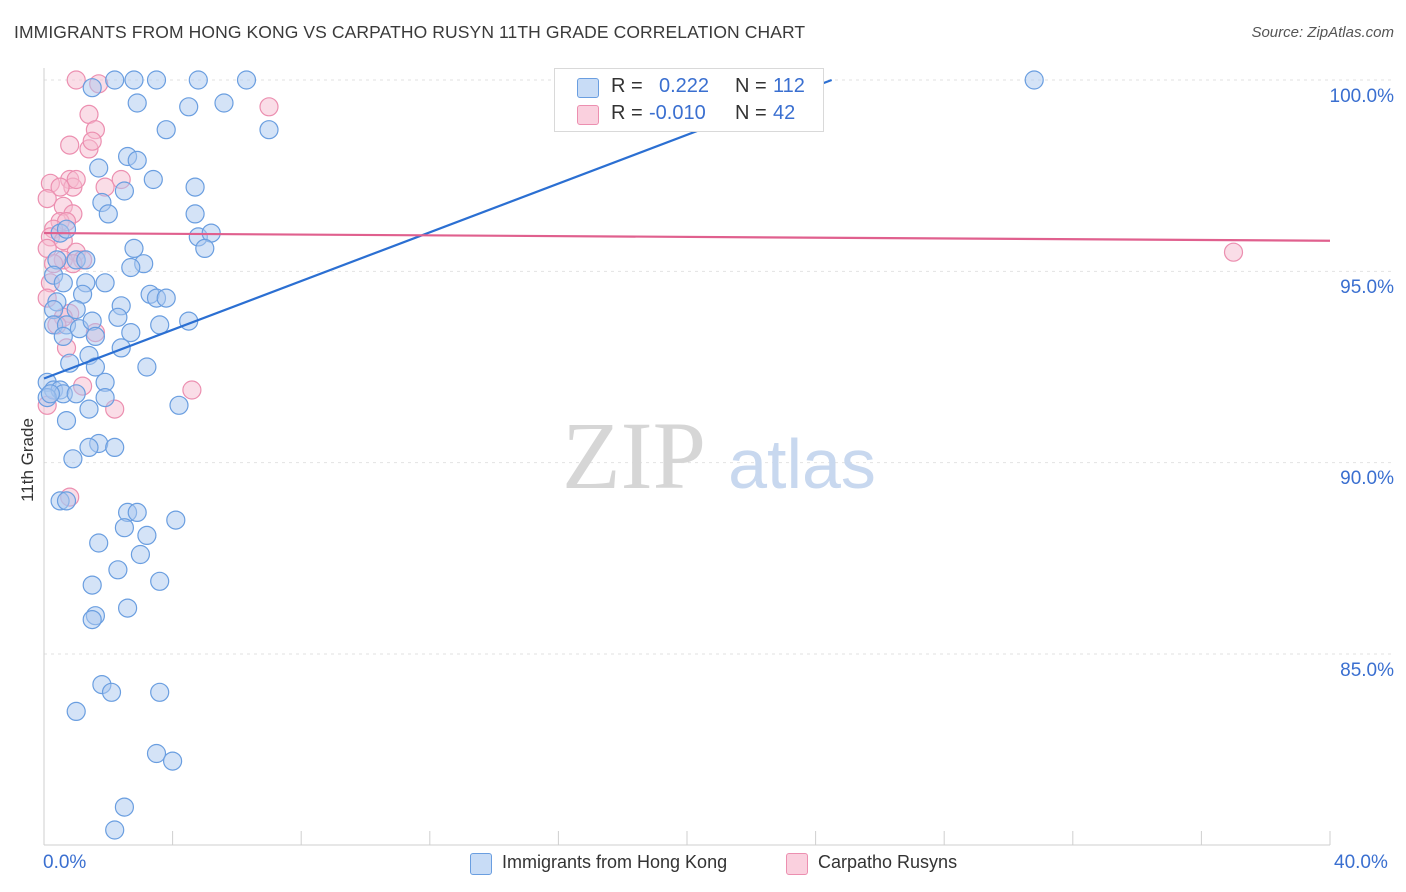 This screenshot has height=892, width=1406. Describe the element at coordinates (677, 113) in the screenshot. I see `legend-r-value: -0.010` at that location.